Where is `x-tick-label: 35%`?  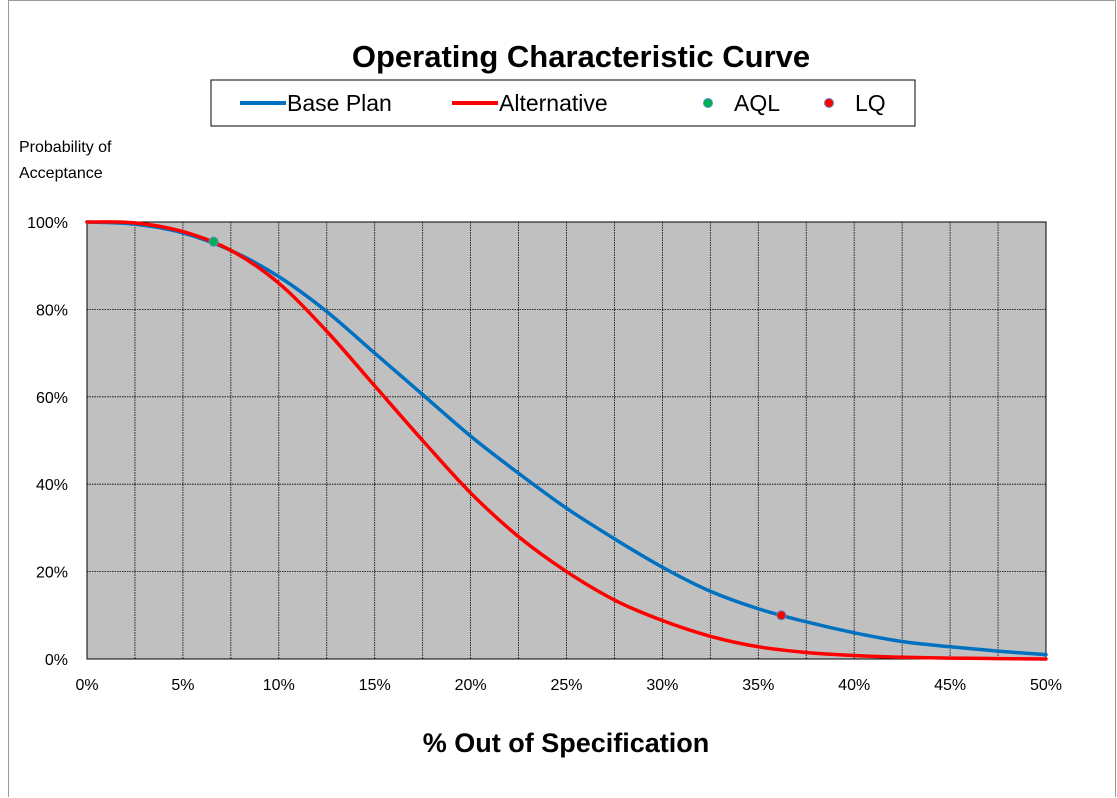
x-tick-label: 35% is located at coordinates (758, 685).